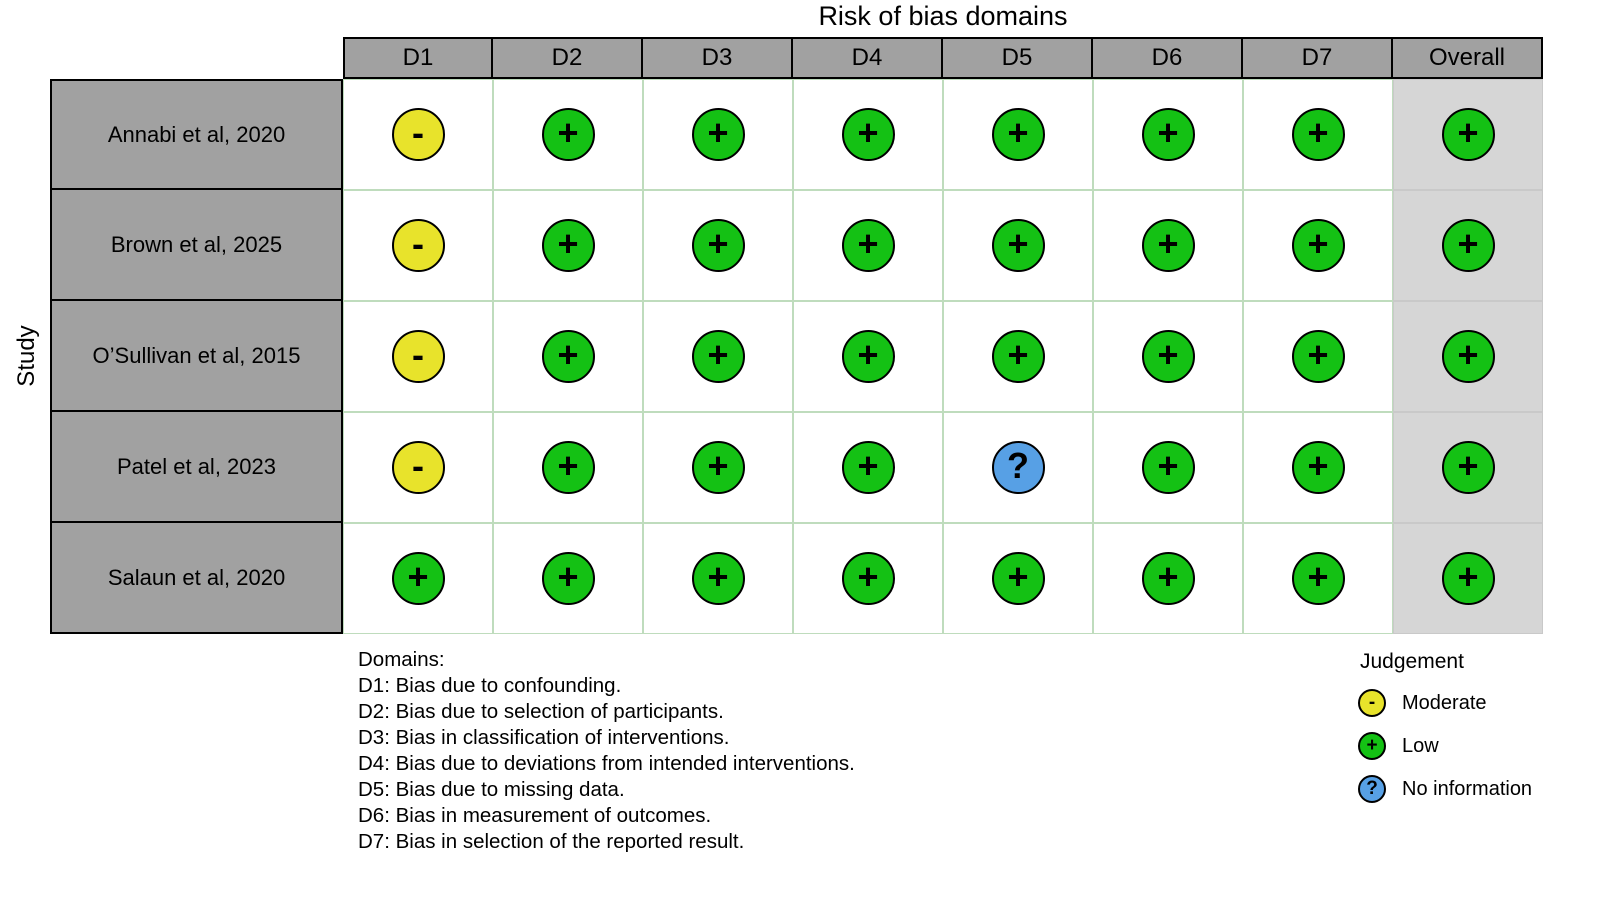 This screenshot has width=1620, height=898. I want to click on judgement-circle-no-information: ?, so click(1018, 467).